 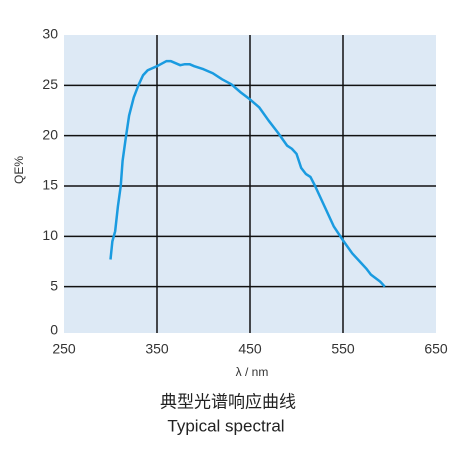 I want to click on y-axis-label: QE%, so click(x=19, y=170).